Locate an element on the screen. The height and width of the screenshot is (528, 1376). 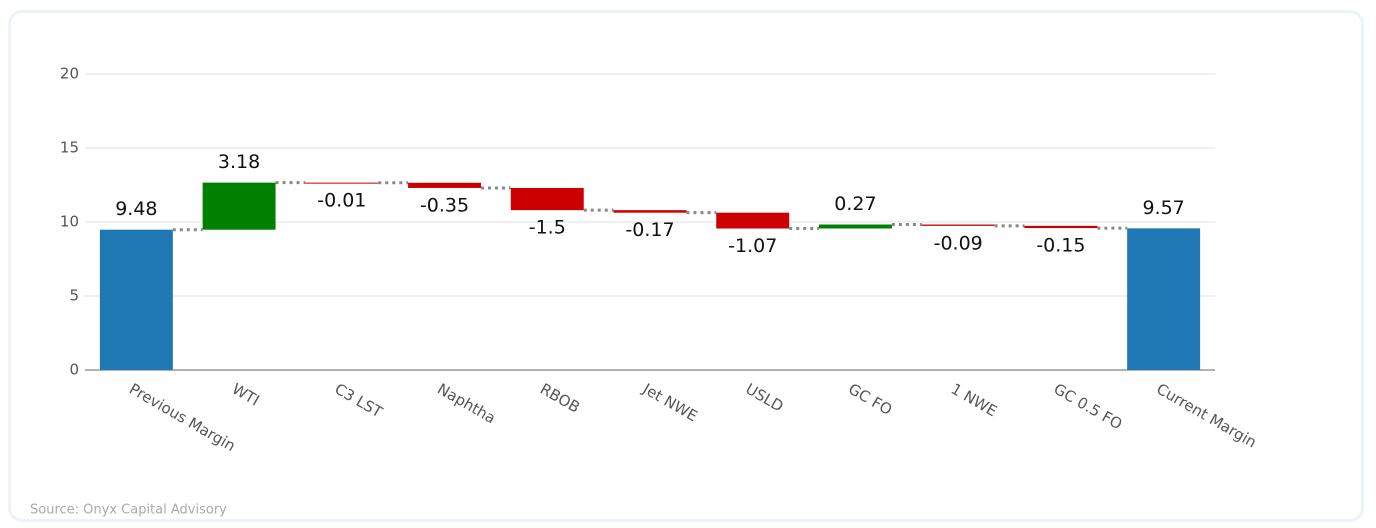
value-label: 0.27 is located at coordinates (855, 204).